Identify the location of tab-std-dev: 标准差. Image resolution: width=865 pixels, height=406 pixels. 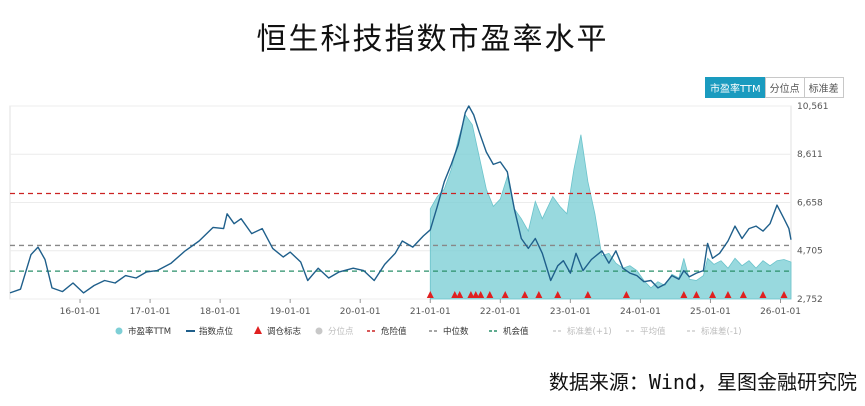
(823, 87).